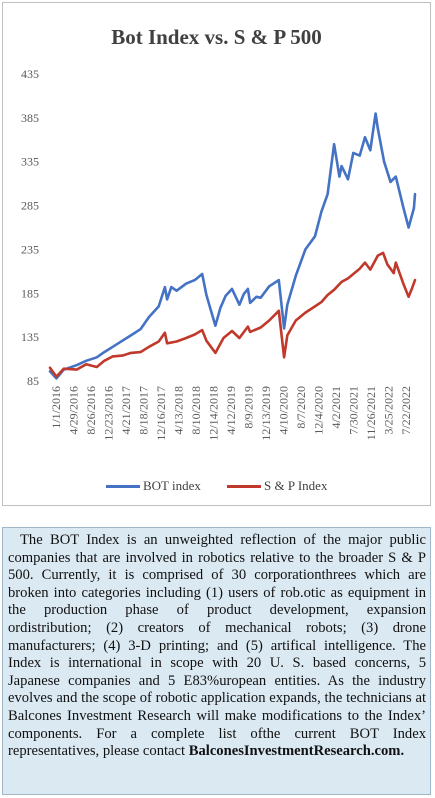 The image size is (435, 798). I want to click on legend-label-sp: S & P Index, so click(296, 485).